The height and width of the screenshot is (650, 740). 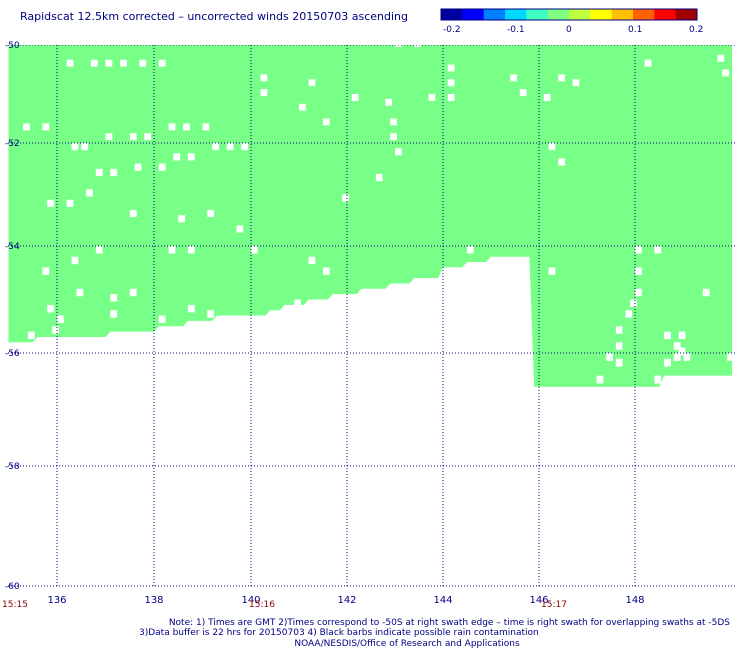 What do you see at coordinates (15, 605) in the screenshot?
I see `time-label: 15:15` at bounding box center [15, 605].